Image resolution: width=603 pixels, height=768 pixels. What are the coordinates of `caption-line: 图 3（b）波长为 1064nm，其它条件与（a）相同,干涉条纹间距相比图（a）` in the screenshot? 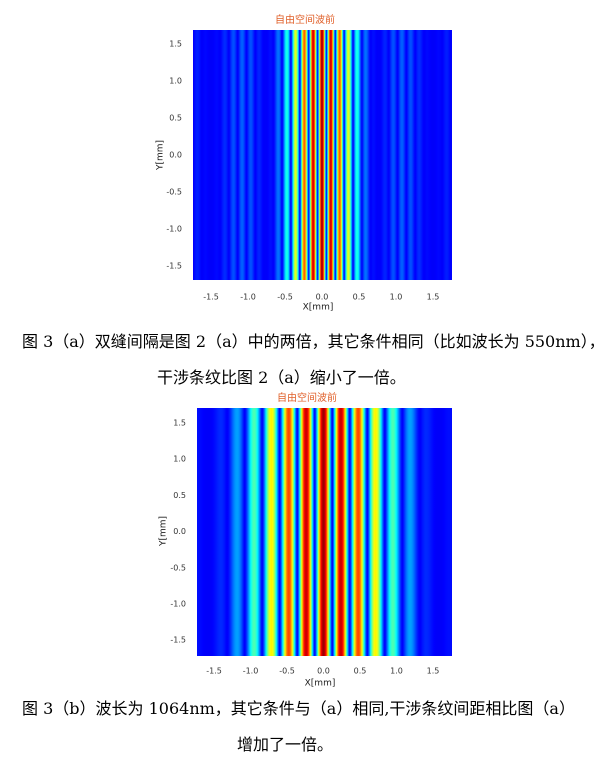 It's located at (298, 708).